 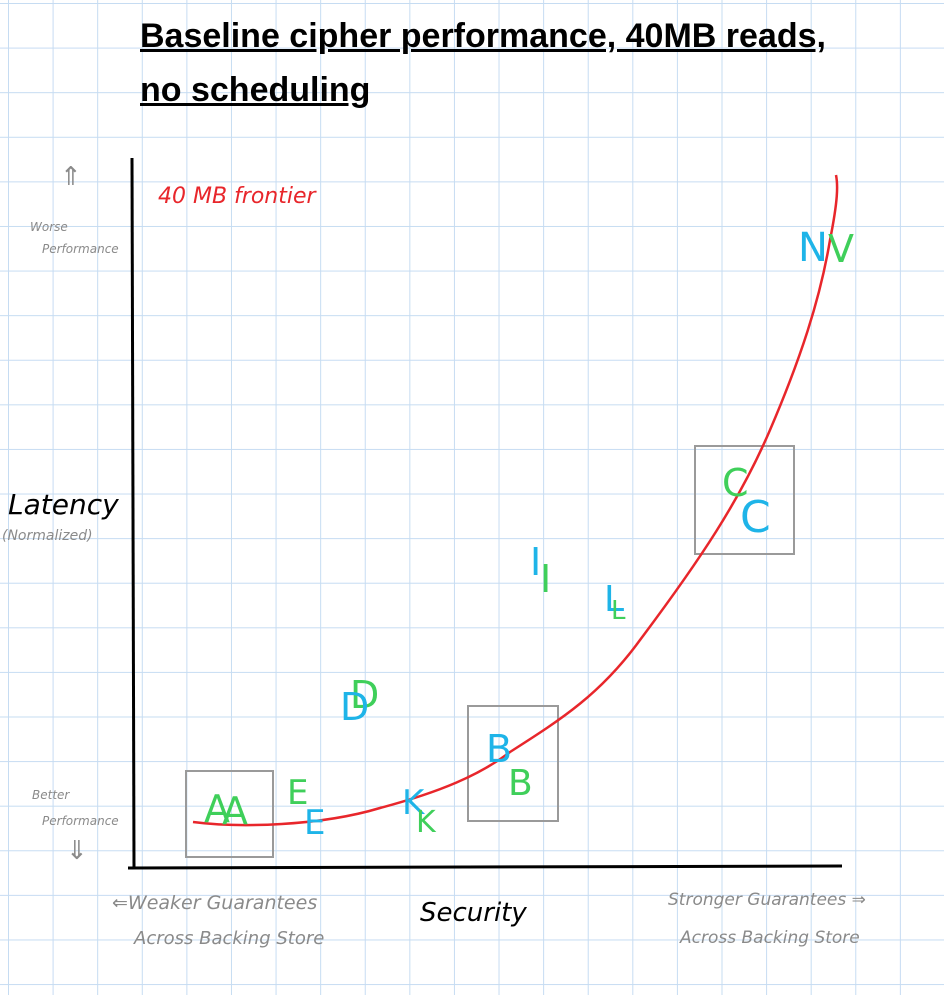 What do you see at coordinates (813, 248) in the screenshot?
I see `mark-N-blue: N` at bounding box center [813, 248].